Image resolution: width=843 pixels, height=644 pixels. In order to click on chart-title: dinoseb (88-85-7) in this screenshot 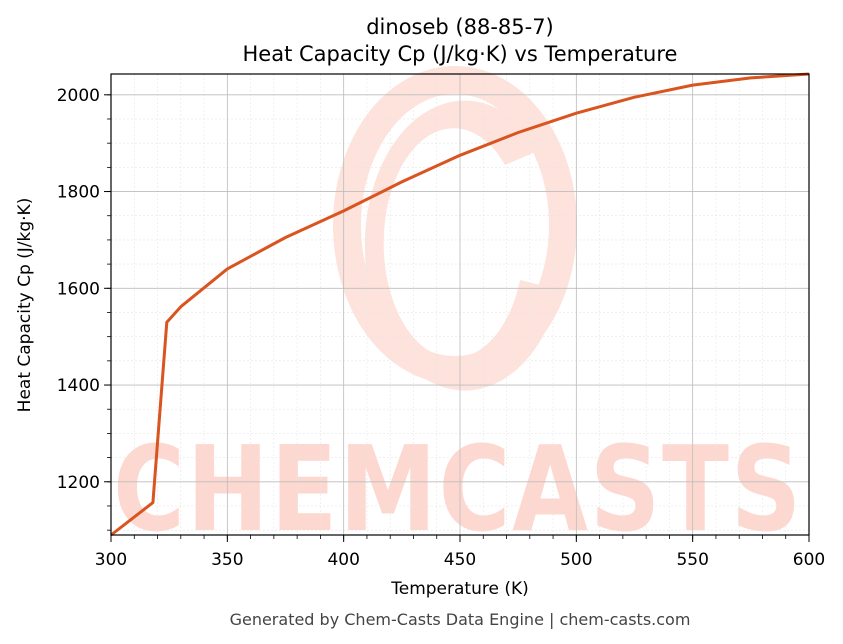, I will do `click(460, 27)`.